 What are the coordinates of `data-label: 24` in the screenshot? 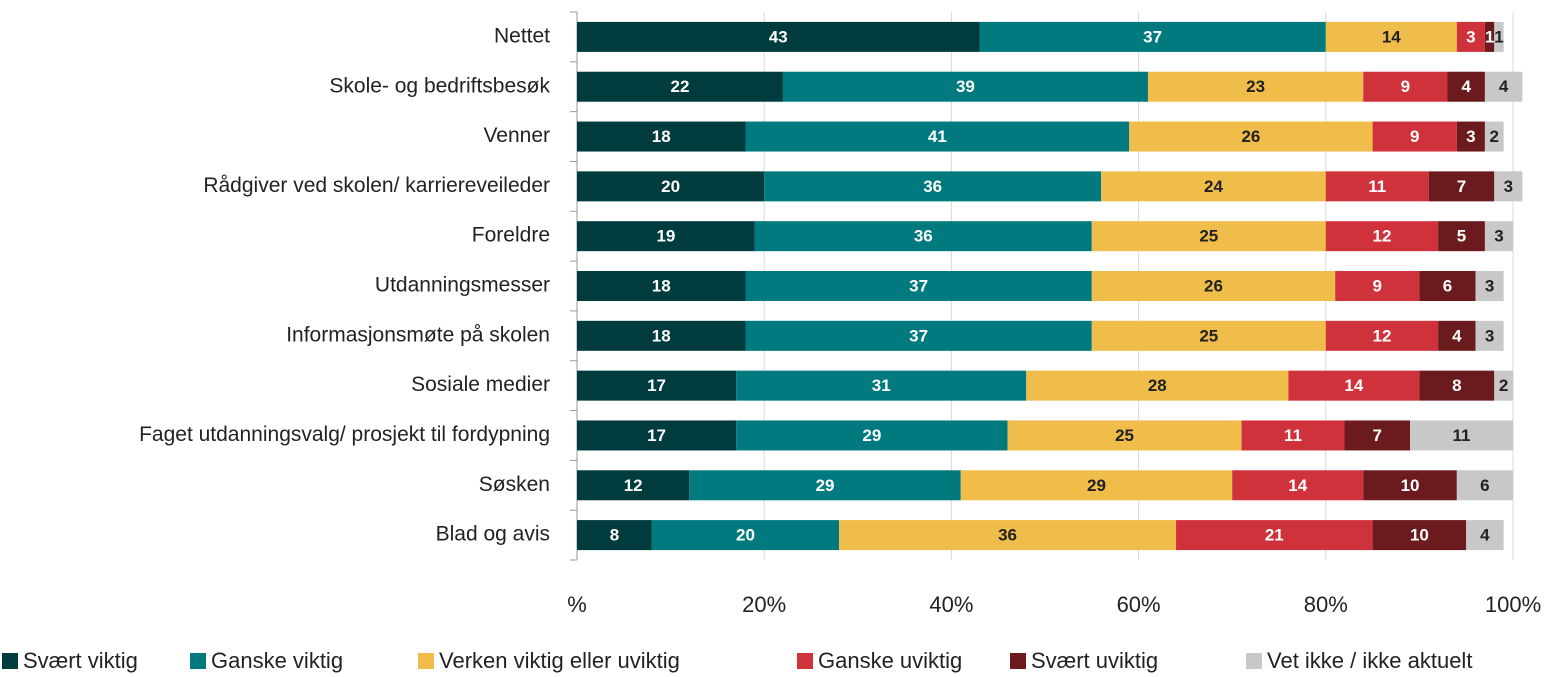 It's located at (1213, 186).